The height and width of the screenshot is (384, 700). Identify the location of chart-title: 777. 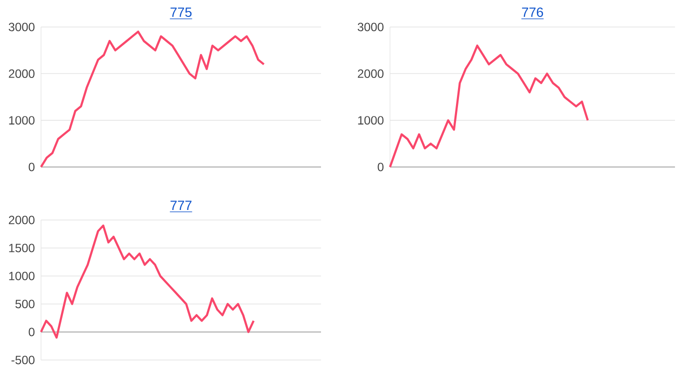
(181, 205).